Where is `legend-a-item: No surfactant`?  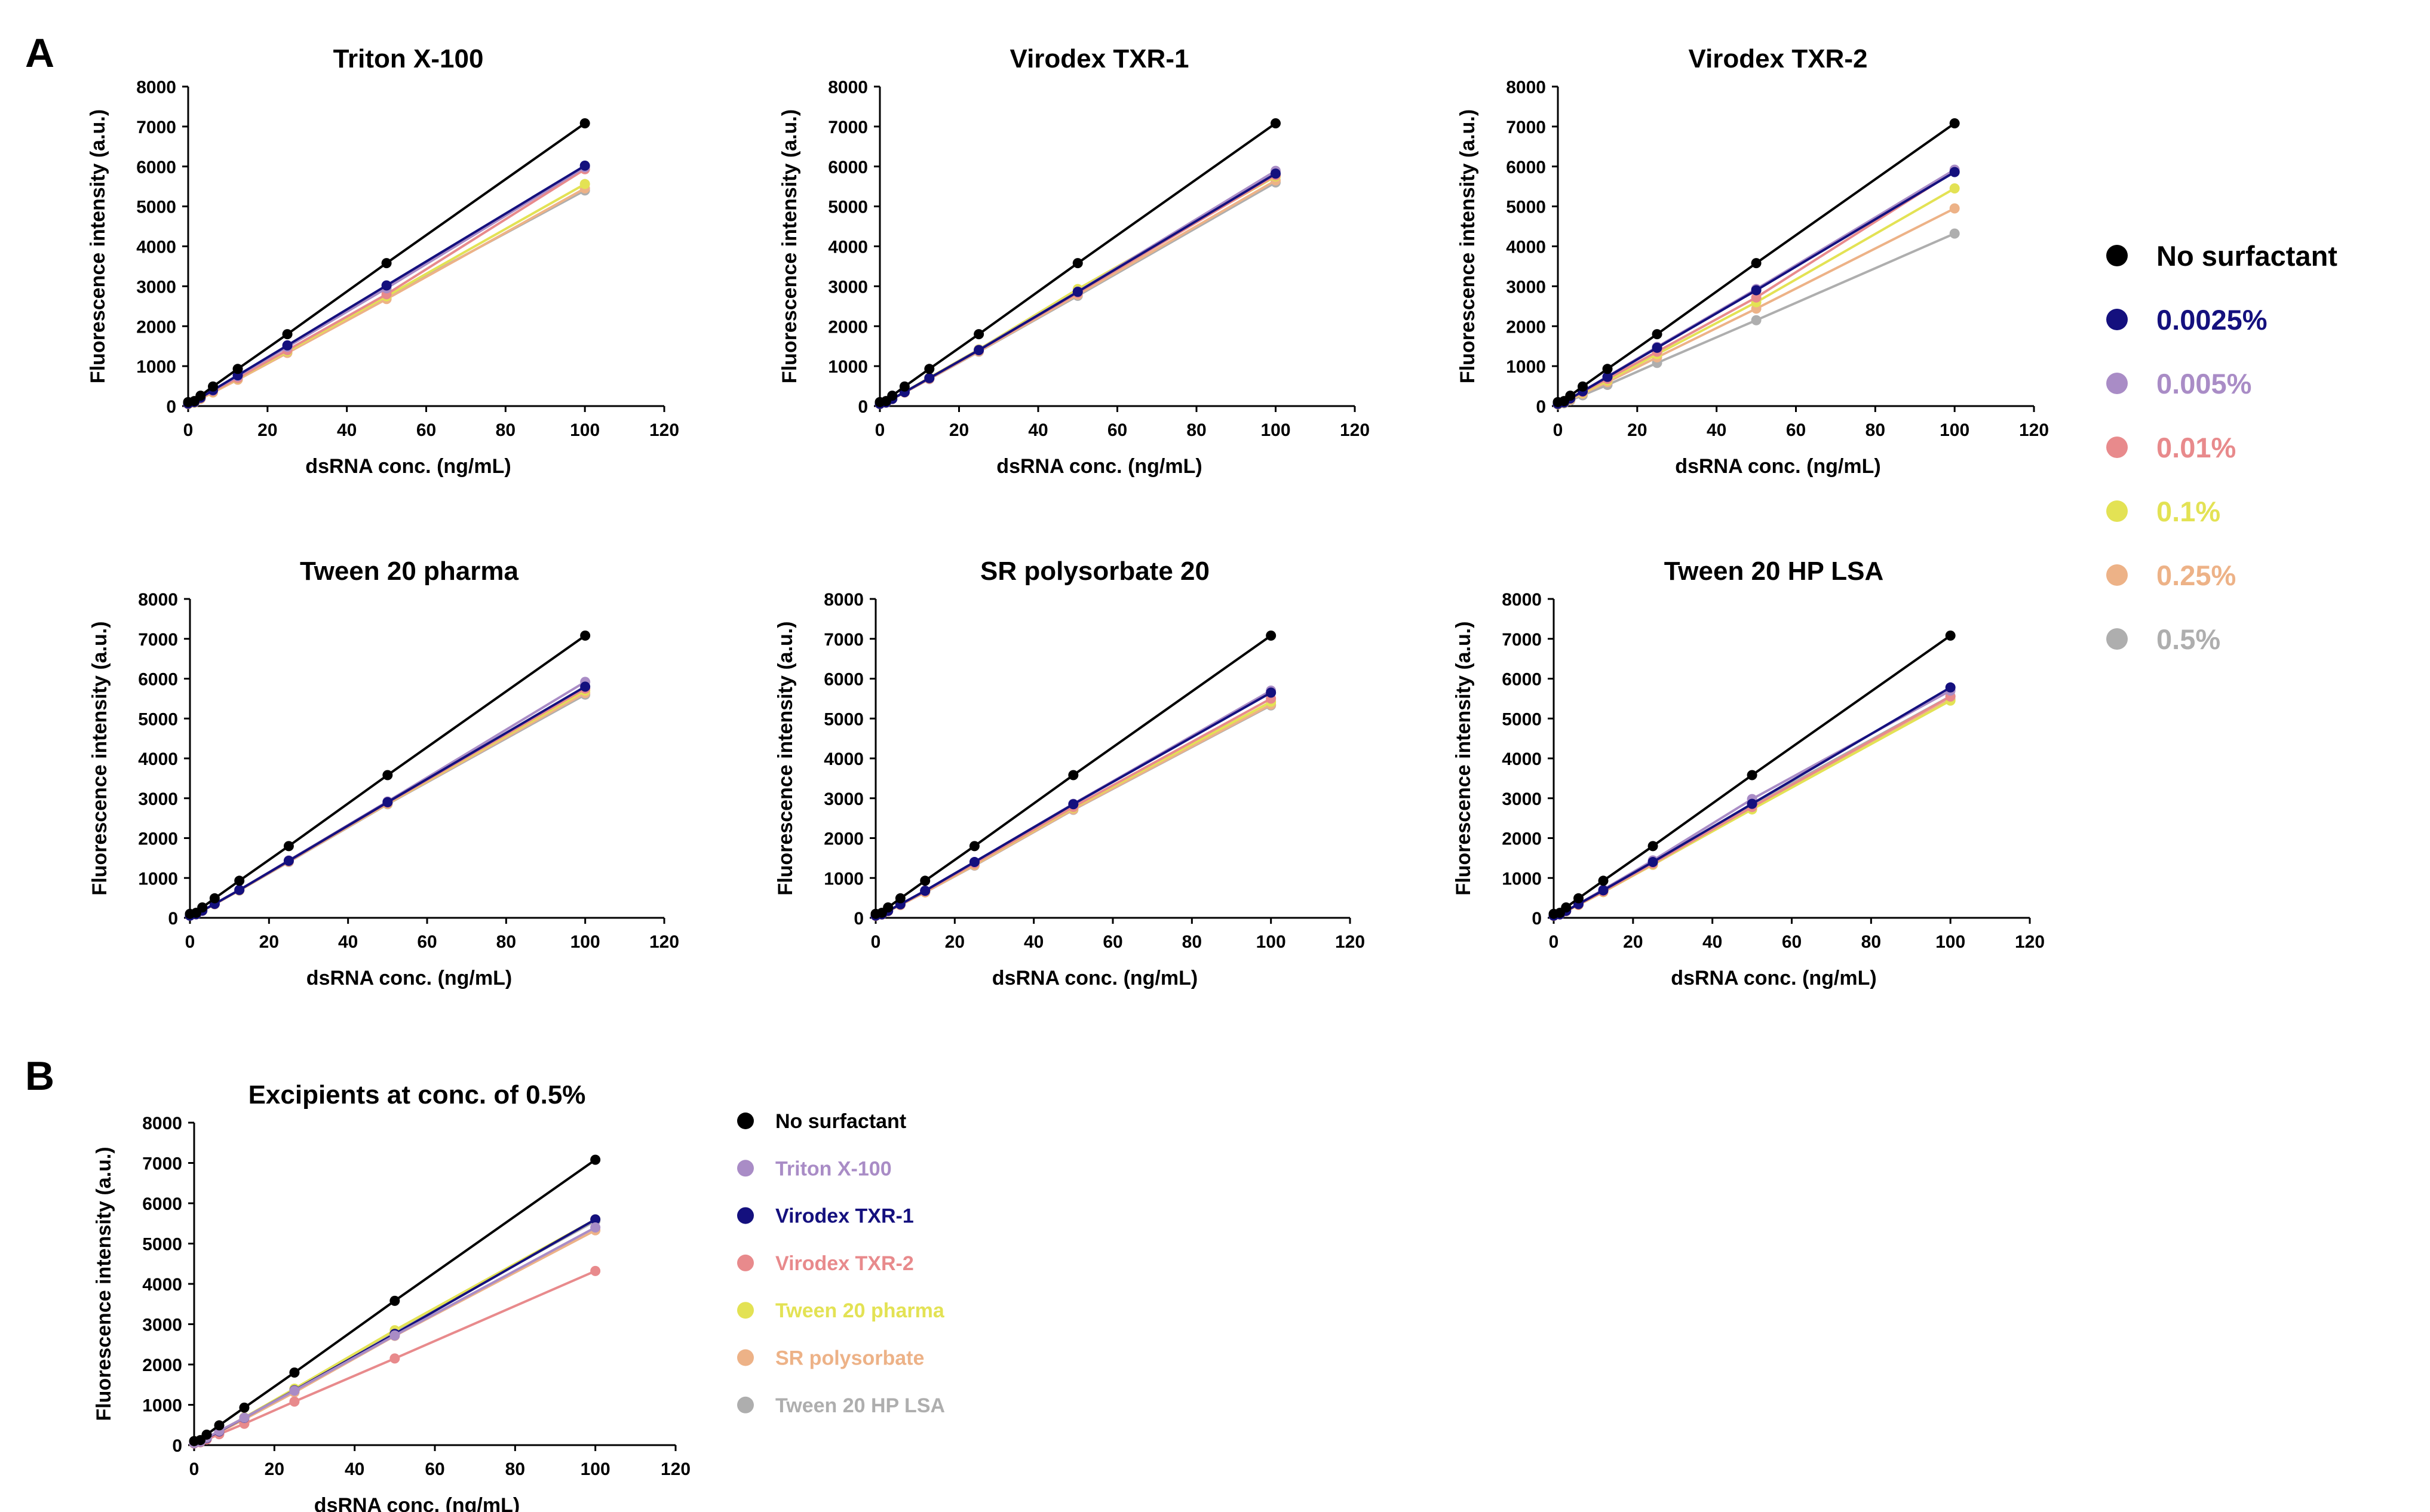
legend-a-item: No surfactant is located at coordinates (2221, 256).